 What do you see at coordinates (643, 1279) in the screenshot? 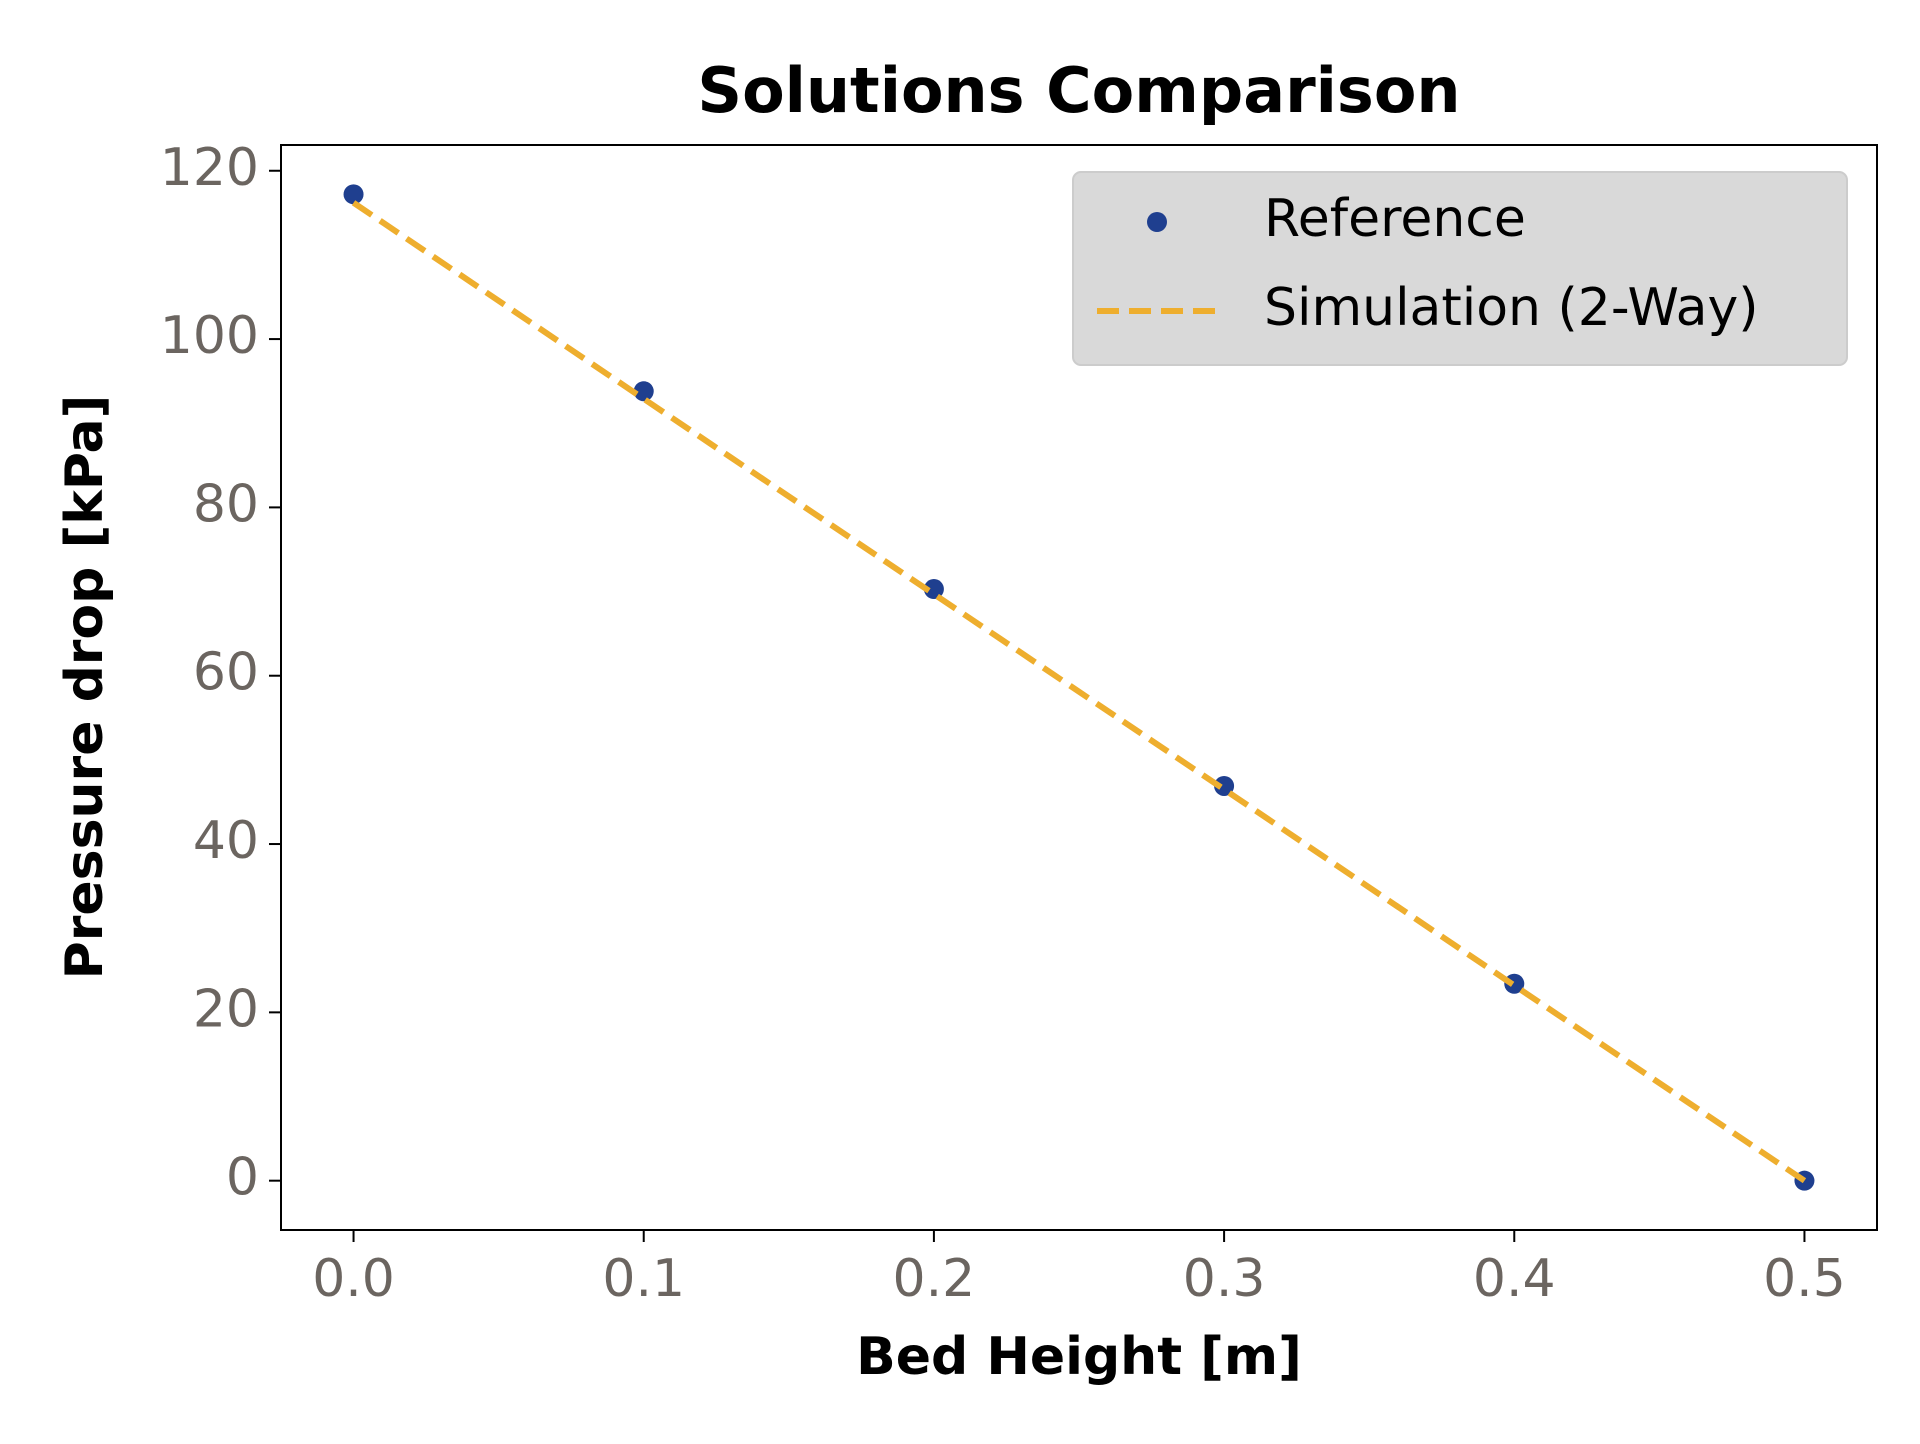
I see `x-tick-label: 0.1` at bounding box center [643, 1279].